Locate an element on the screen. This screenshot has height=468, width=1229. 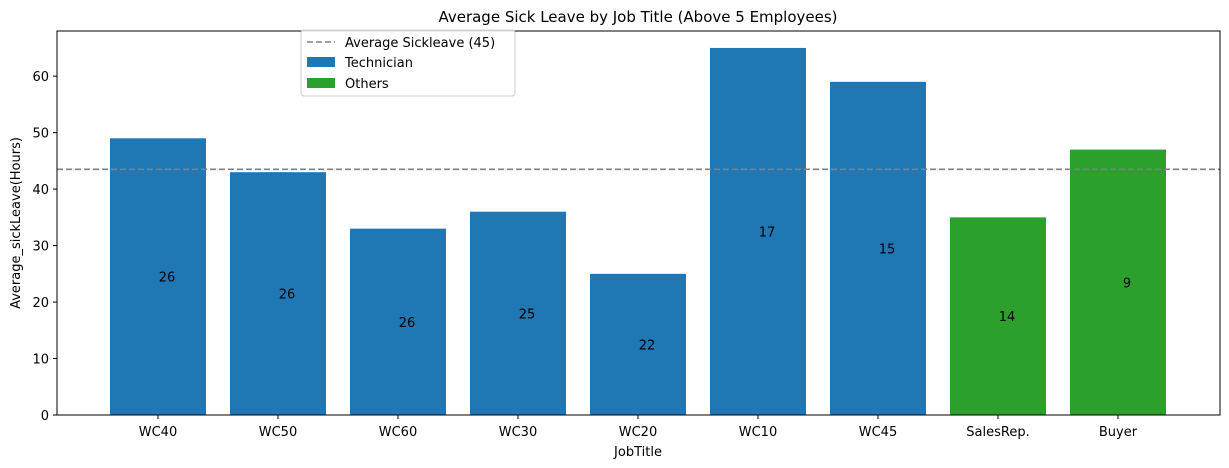
x-axis-label: JobTitle is located at coordinates (637, 452).